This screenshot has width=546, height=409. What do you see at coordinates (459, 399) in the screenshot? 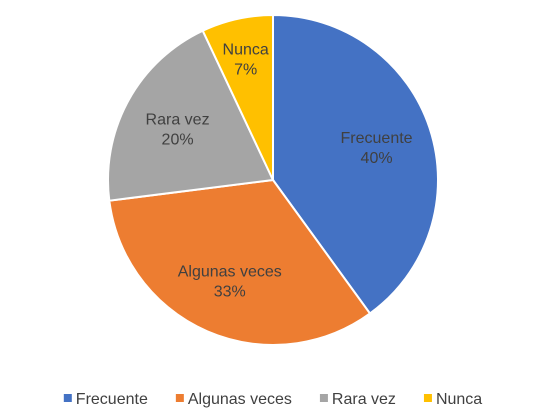
I see `legend-label: Nunca` at bounding box center [459, 399].